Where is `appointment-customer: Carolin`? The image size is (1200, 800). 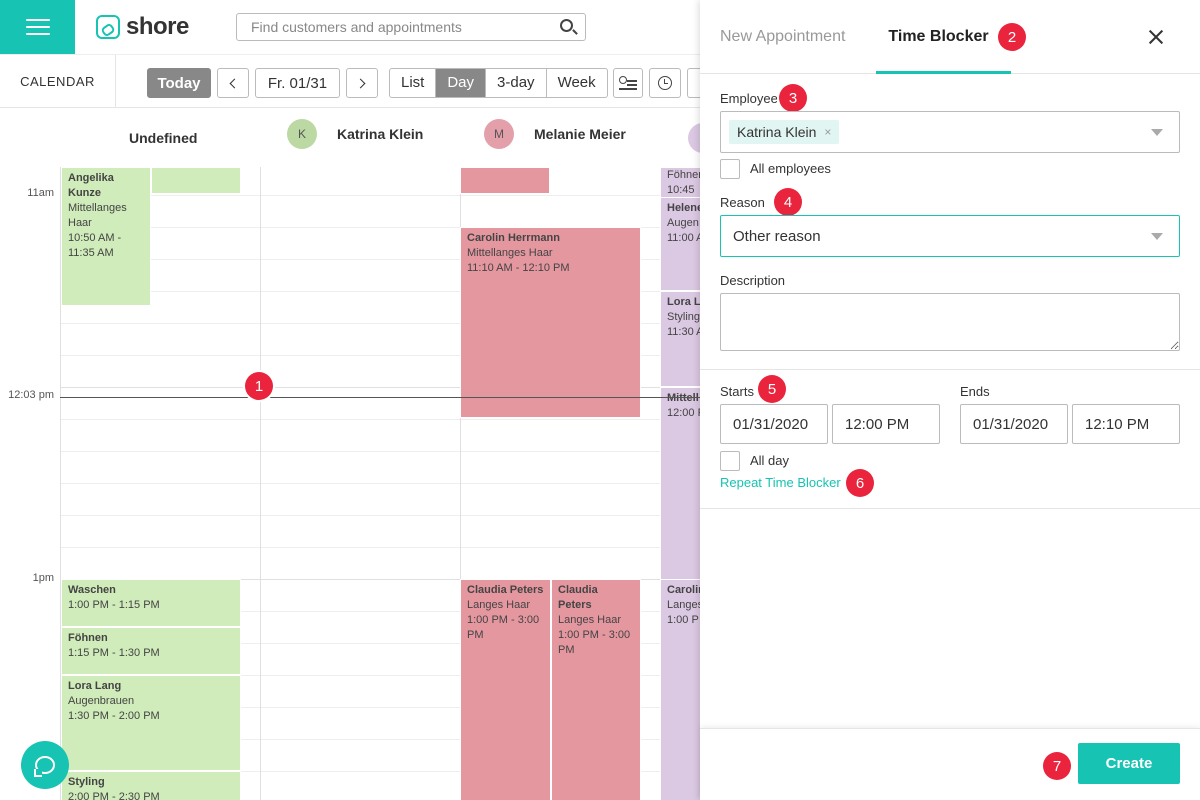 appointment-customer: Carolin is located at coordinates (683, 590).